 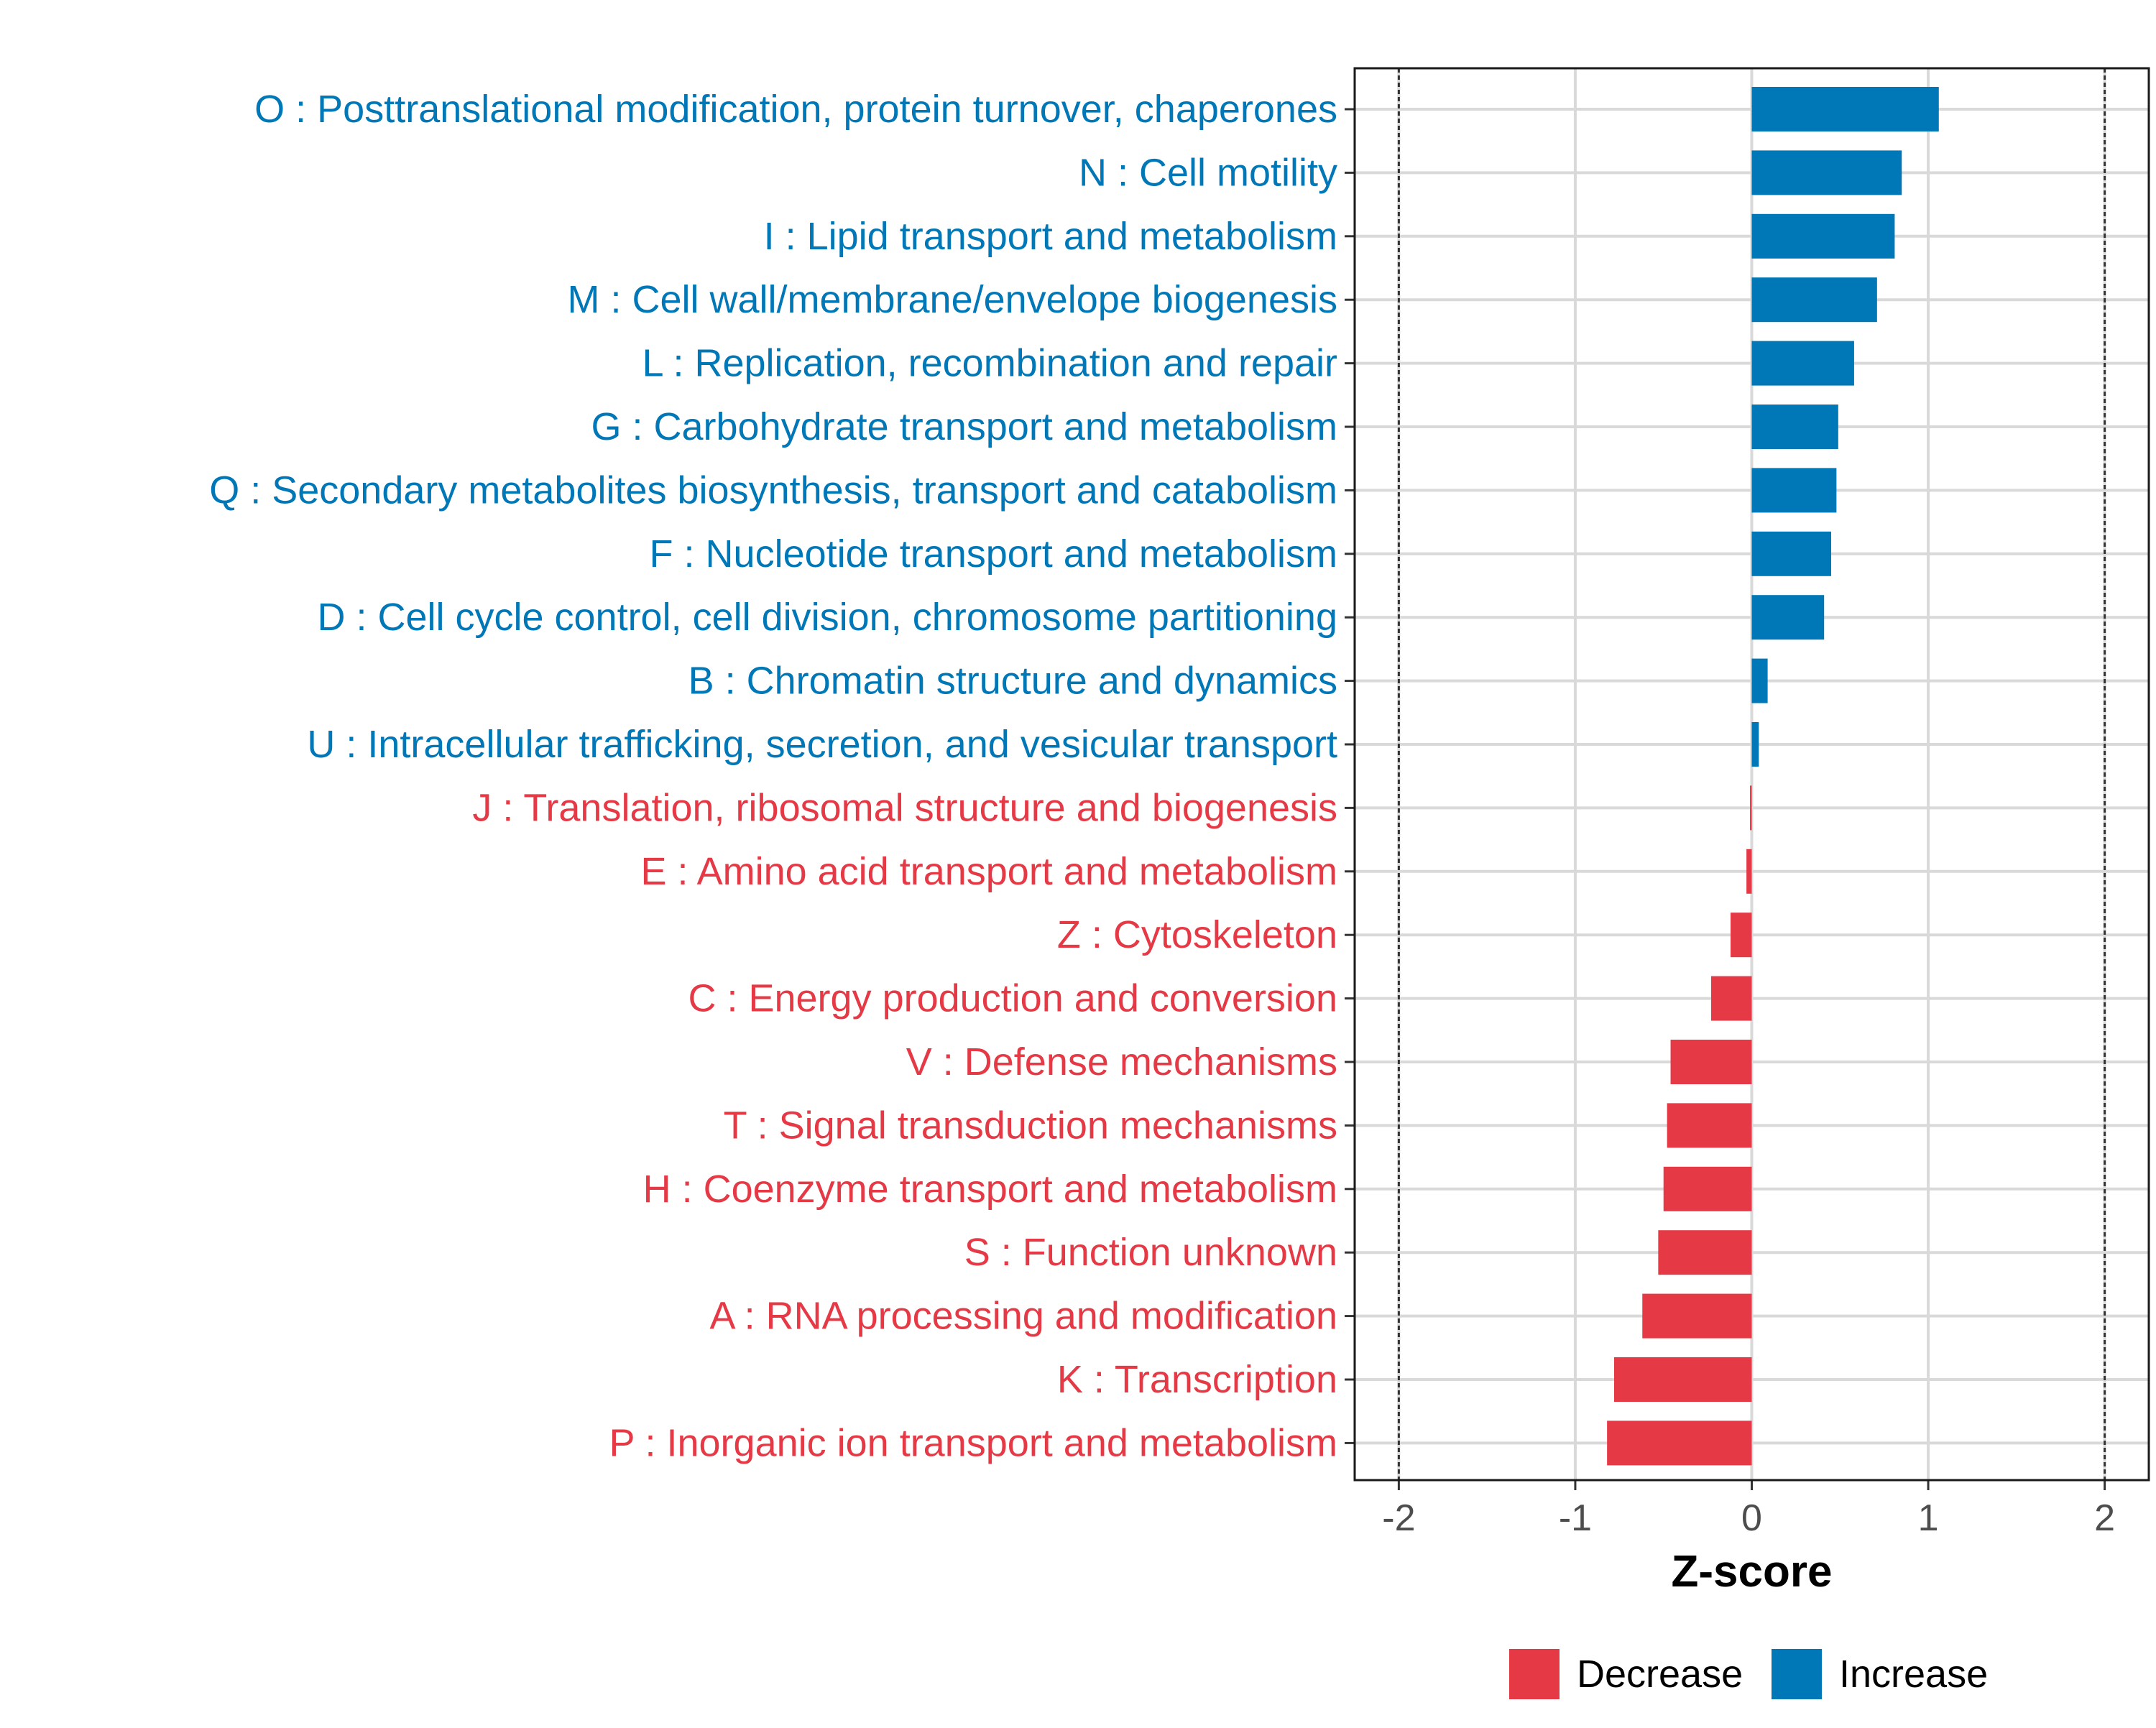 What do you see at coordinates (1197, 934) in the screenshot?
I see `category-label: Z : Cytoskeleton` at bounding box center [1197, 934].